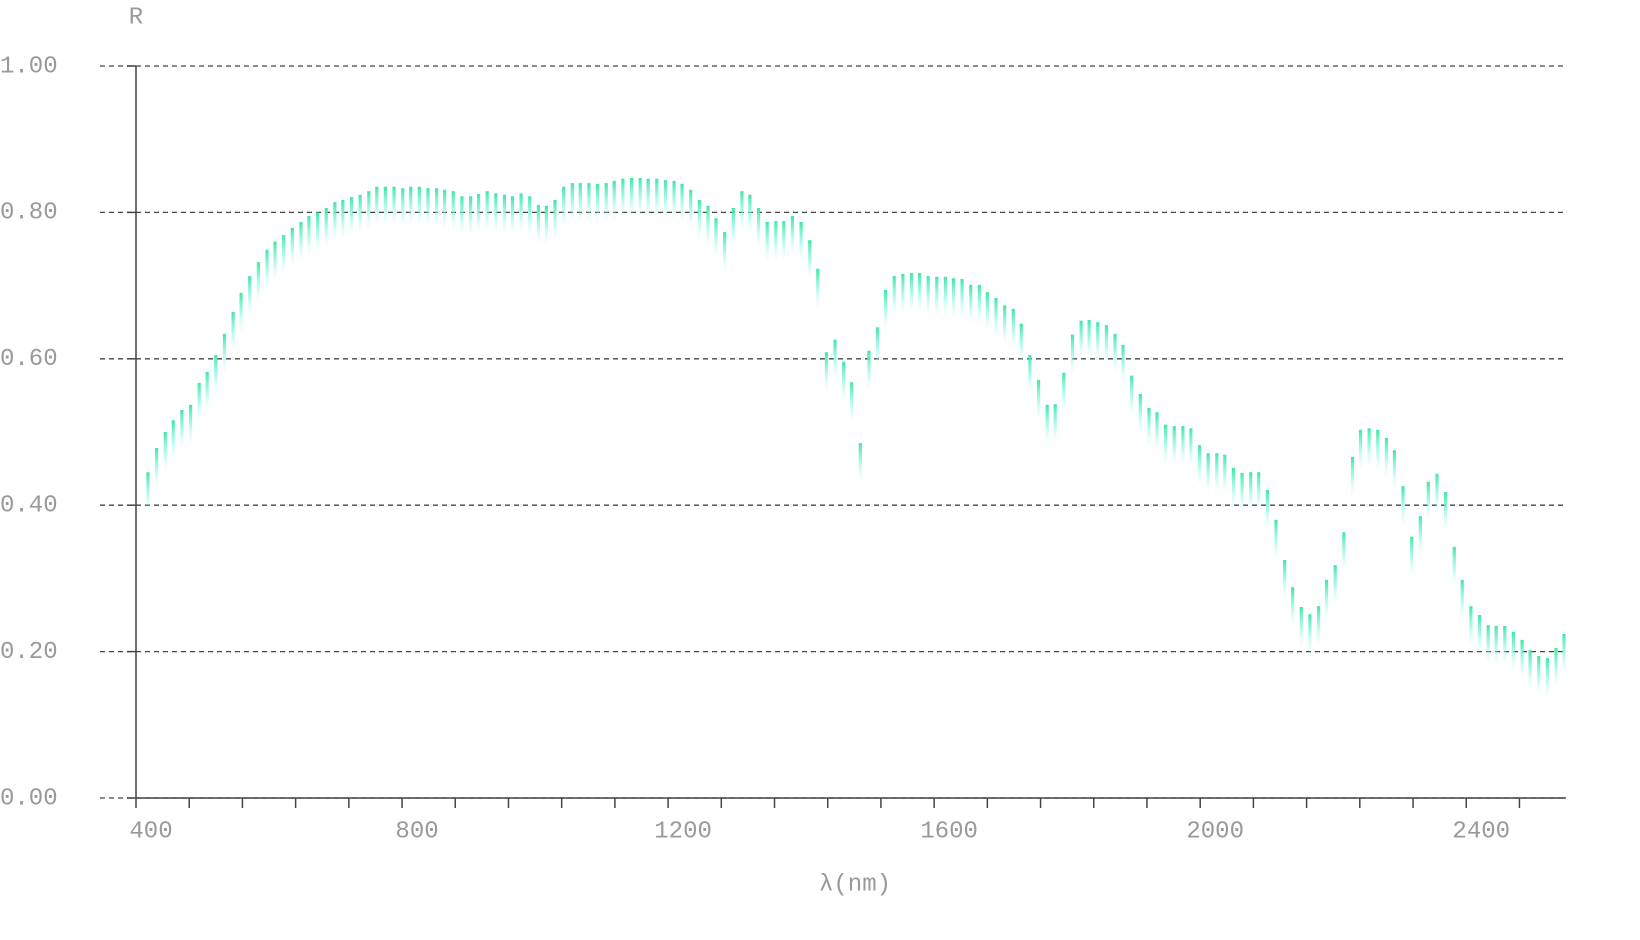 This screenshot has height=940, width=1640. What do you see at coordinates (1481, 831) in the screenshot?
I see `x-tick-label: 2400` at bounding box center [1481, 831].